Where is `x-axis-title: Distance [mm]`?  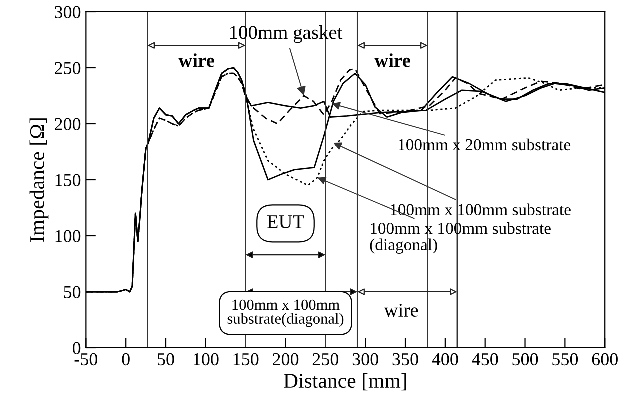
x-axis-title: Distance [mm] is located at coordinates (345, 382).